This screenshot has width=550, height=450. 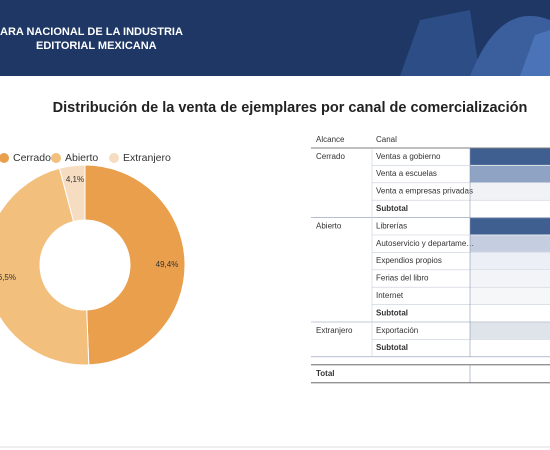 What do you see at coordinates (424, 191) in the screenshot?
I see `channel-label: Venta a empresas privadas` at bounding box center [424, 191].